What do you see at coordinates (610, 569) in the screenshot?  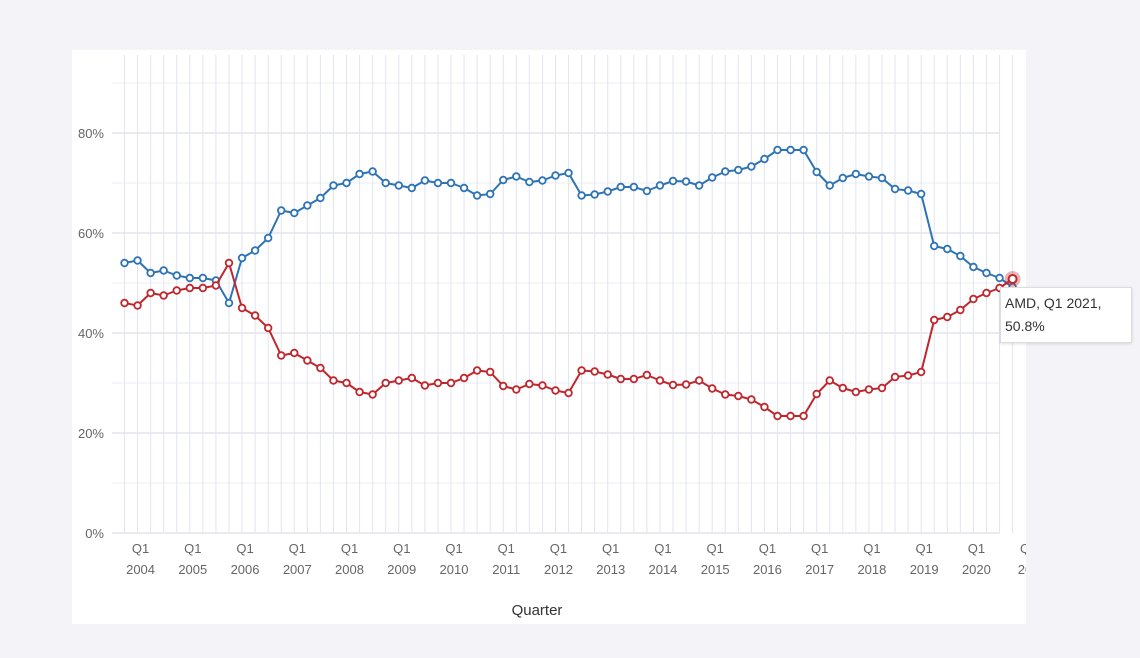 I see `x-tick-year: 2013` at bounding box center [610, 569].